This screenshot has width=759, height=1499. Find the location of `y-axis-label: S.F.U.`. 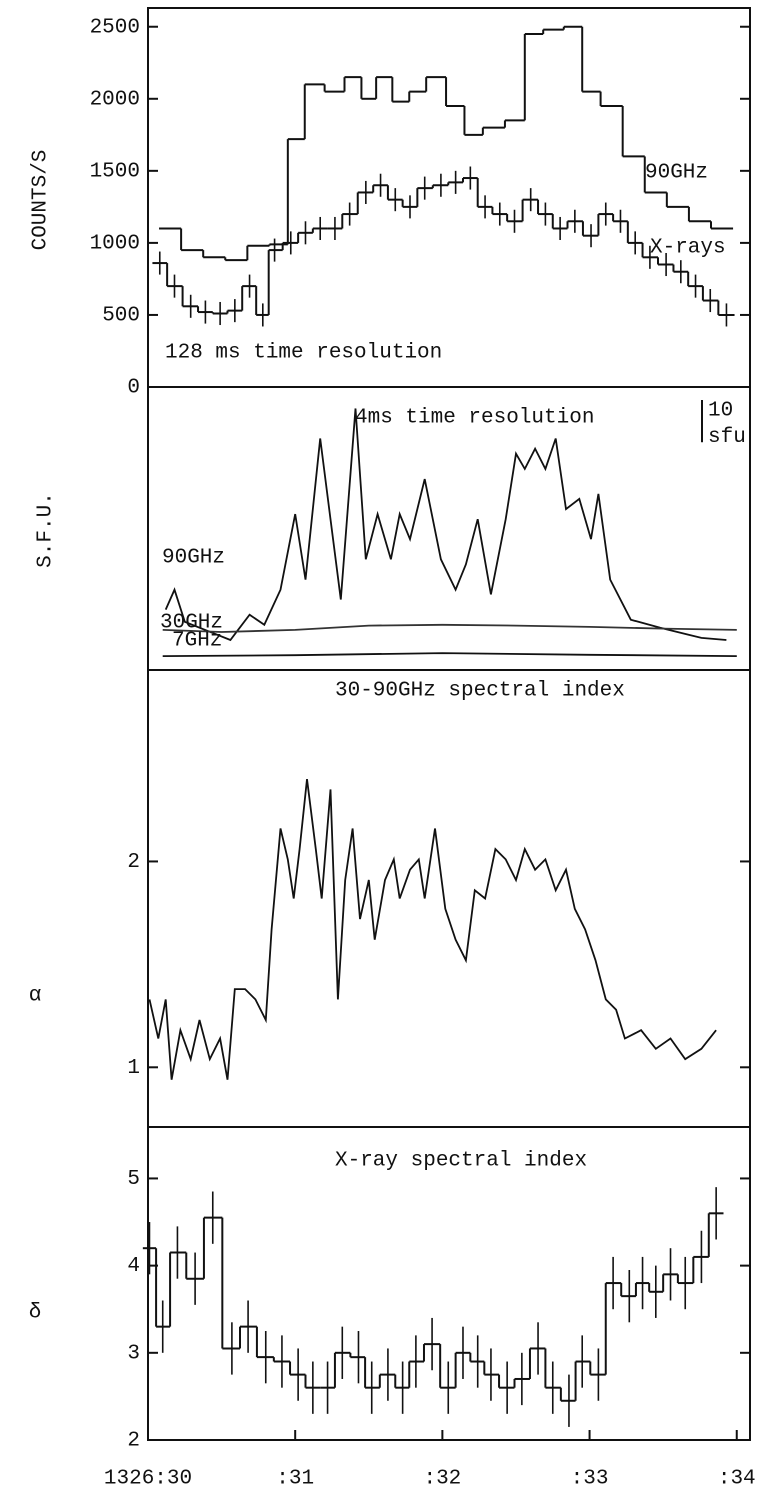

y-axis-label: S.F.U. is located at coordinates (46, 530).